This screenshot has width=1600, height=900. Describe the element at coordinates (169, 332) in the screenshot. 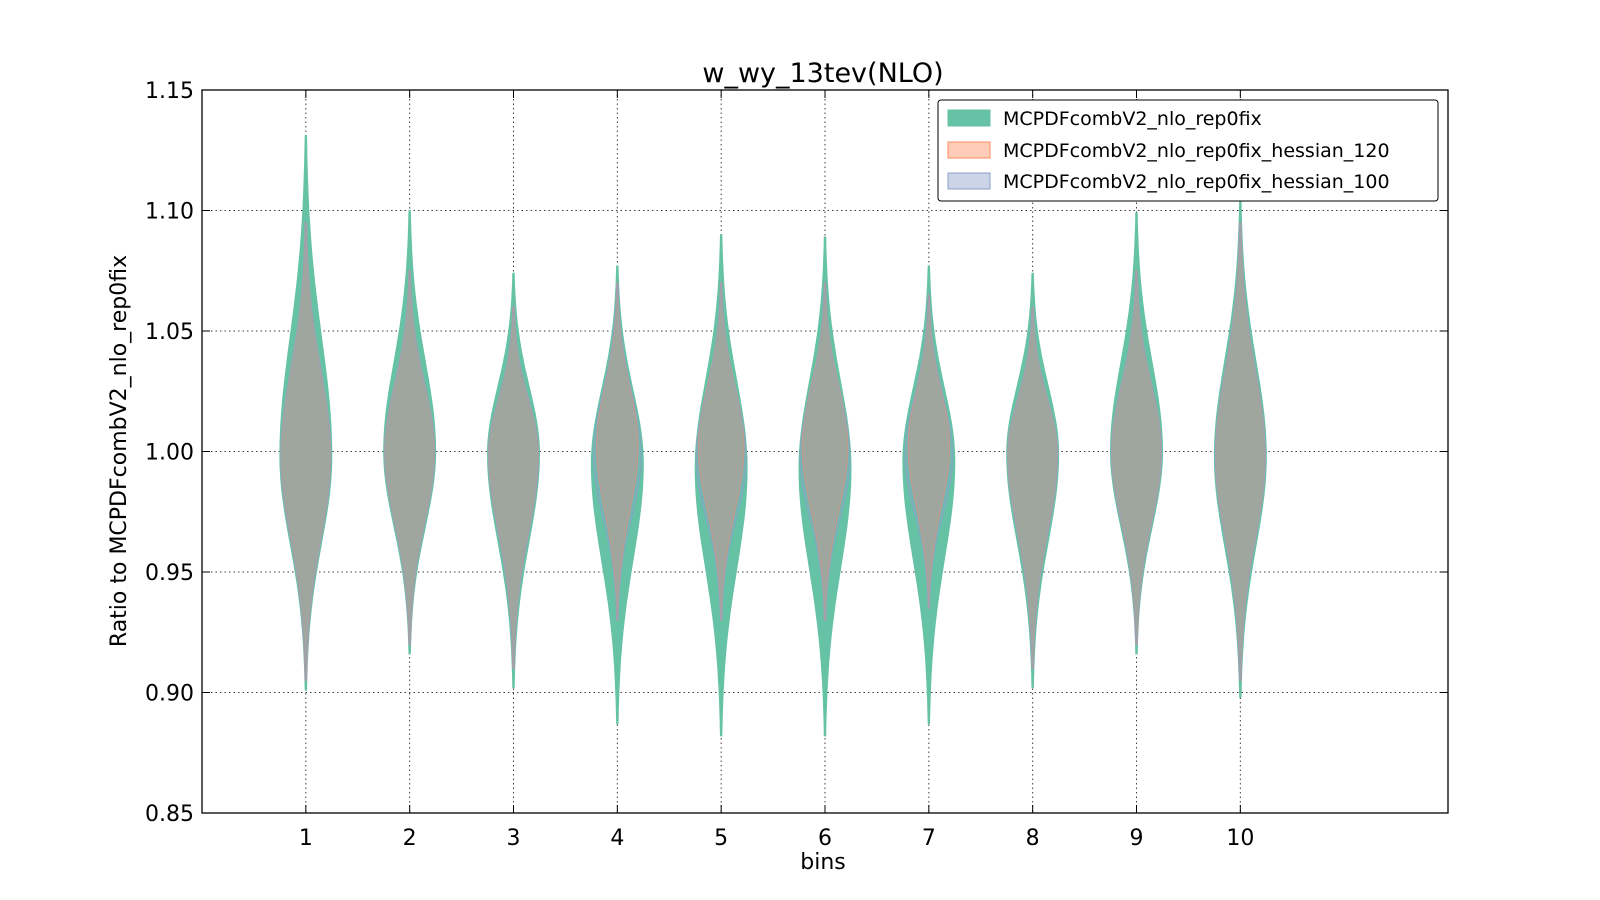

I see `y-tick-label: 1.05` at that location.